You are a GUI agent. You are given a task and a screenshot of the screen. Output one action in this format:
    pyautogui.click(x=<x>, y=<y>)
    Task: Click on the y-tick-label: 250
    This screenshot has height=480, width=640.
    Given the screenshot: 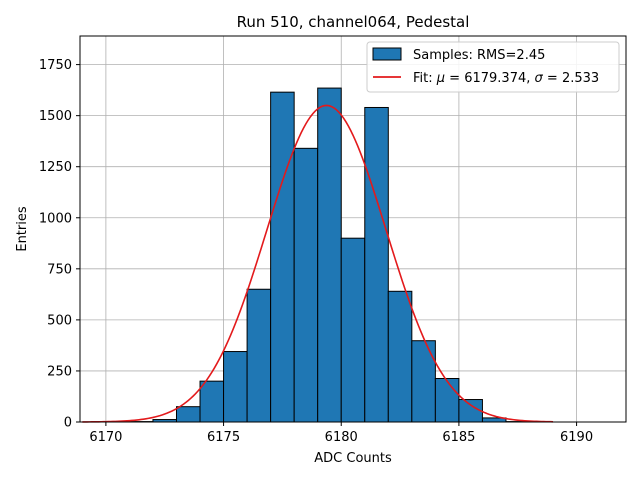 What is the action you would take?
    pyautogui.click(x=59, y=371)
    